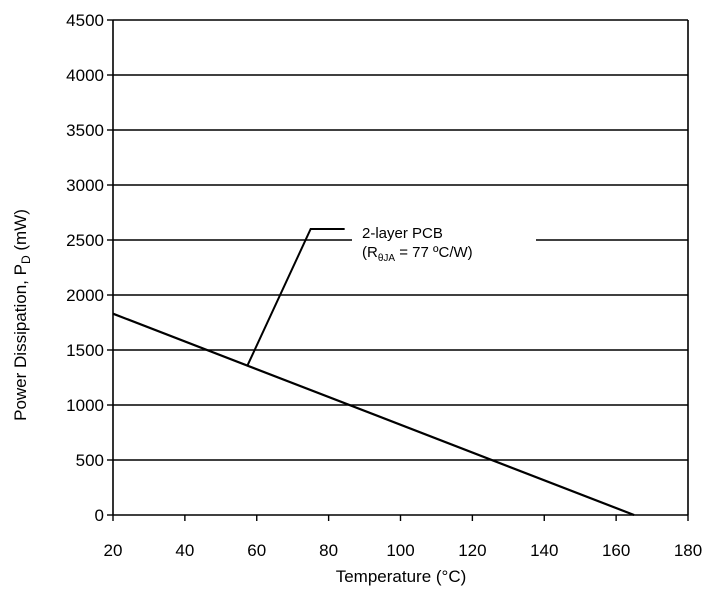 This screenshot has width=728, height=592. I want to click on x-tick-label-140: 140, so click(544, 550).